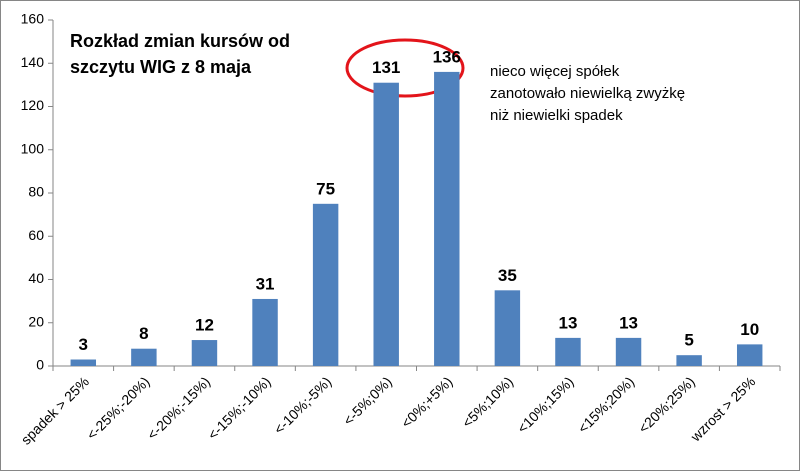 This screenshot has width=800, height=471. Describe the element at coordinates (386, 67) in the screenshot. I see `data-label: 131` at that location.